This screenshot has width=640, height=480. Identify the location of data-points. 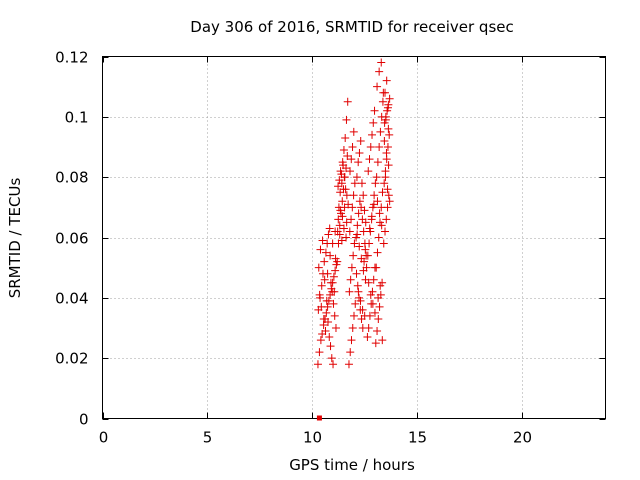
(353, 239).